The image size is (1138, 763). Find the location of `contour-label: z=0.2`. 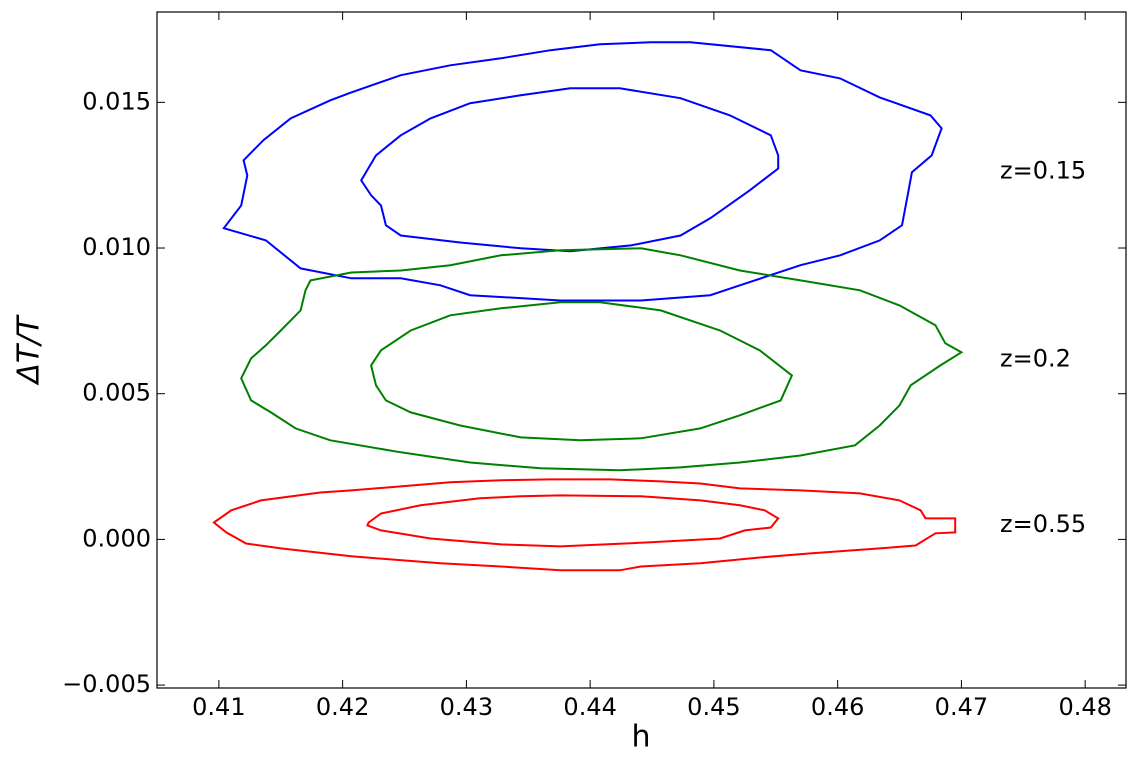

contour-label: z=0.2 is located at coordinates (1035, 358).